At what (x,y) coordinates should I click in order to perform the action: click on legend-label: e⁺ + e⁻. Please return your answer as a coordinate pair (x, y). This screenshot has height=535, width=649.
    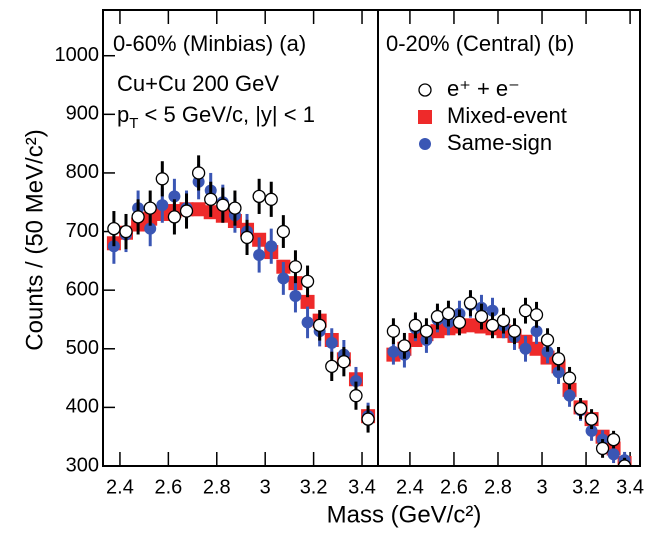
    Looking at the image, I should click on (483, 88).